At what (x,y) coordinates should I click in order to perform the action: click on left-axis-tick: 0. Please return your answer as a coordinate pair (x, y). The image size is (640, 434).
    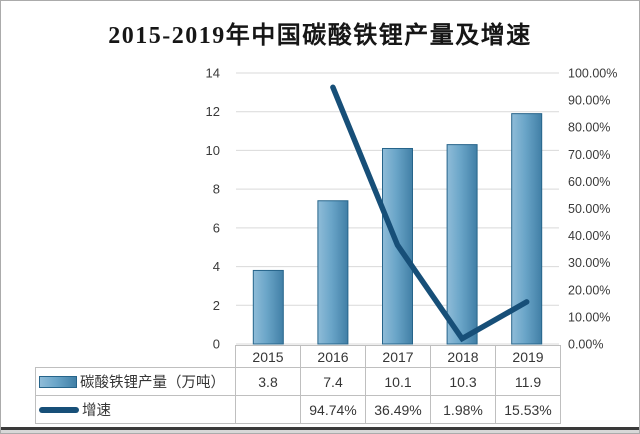
    Looking at the image, I should click on (216, 344).